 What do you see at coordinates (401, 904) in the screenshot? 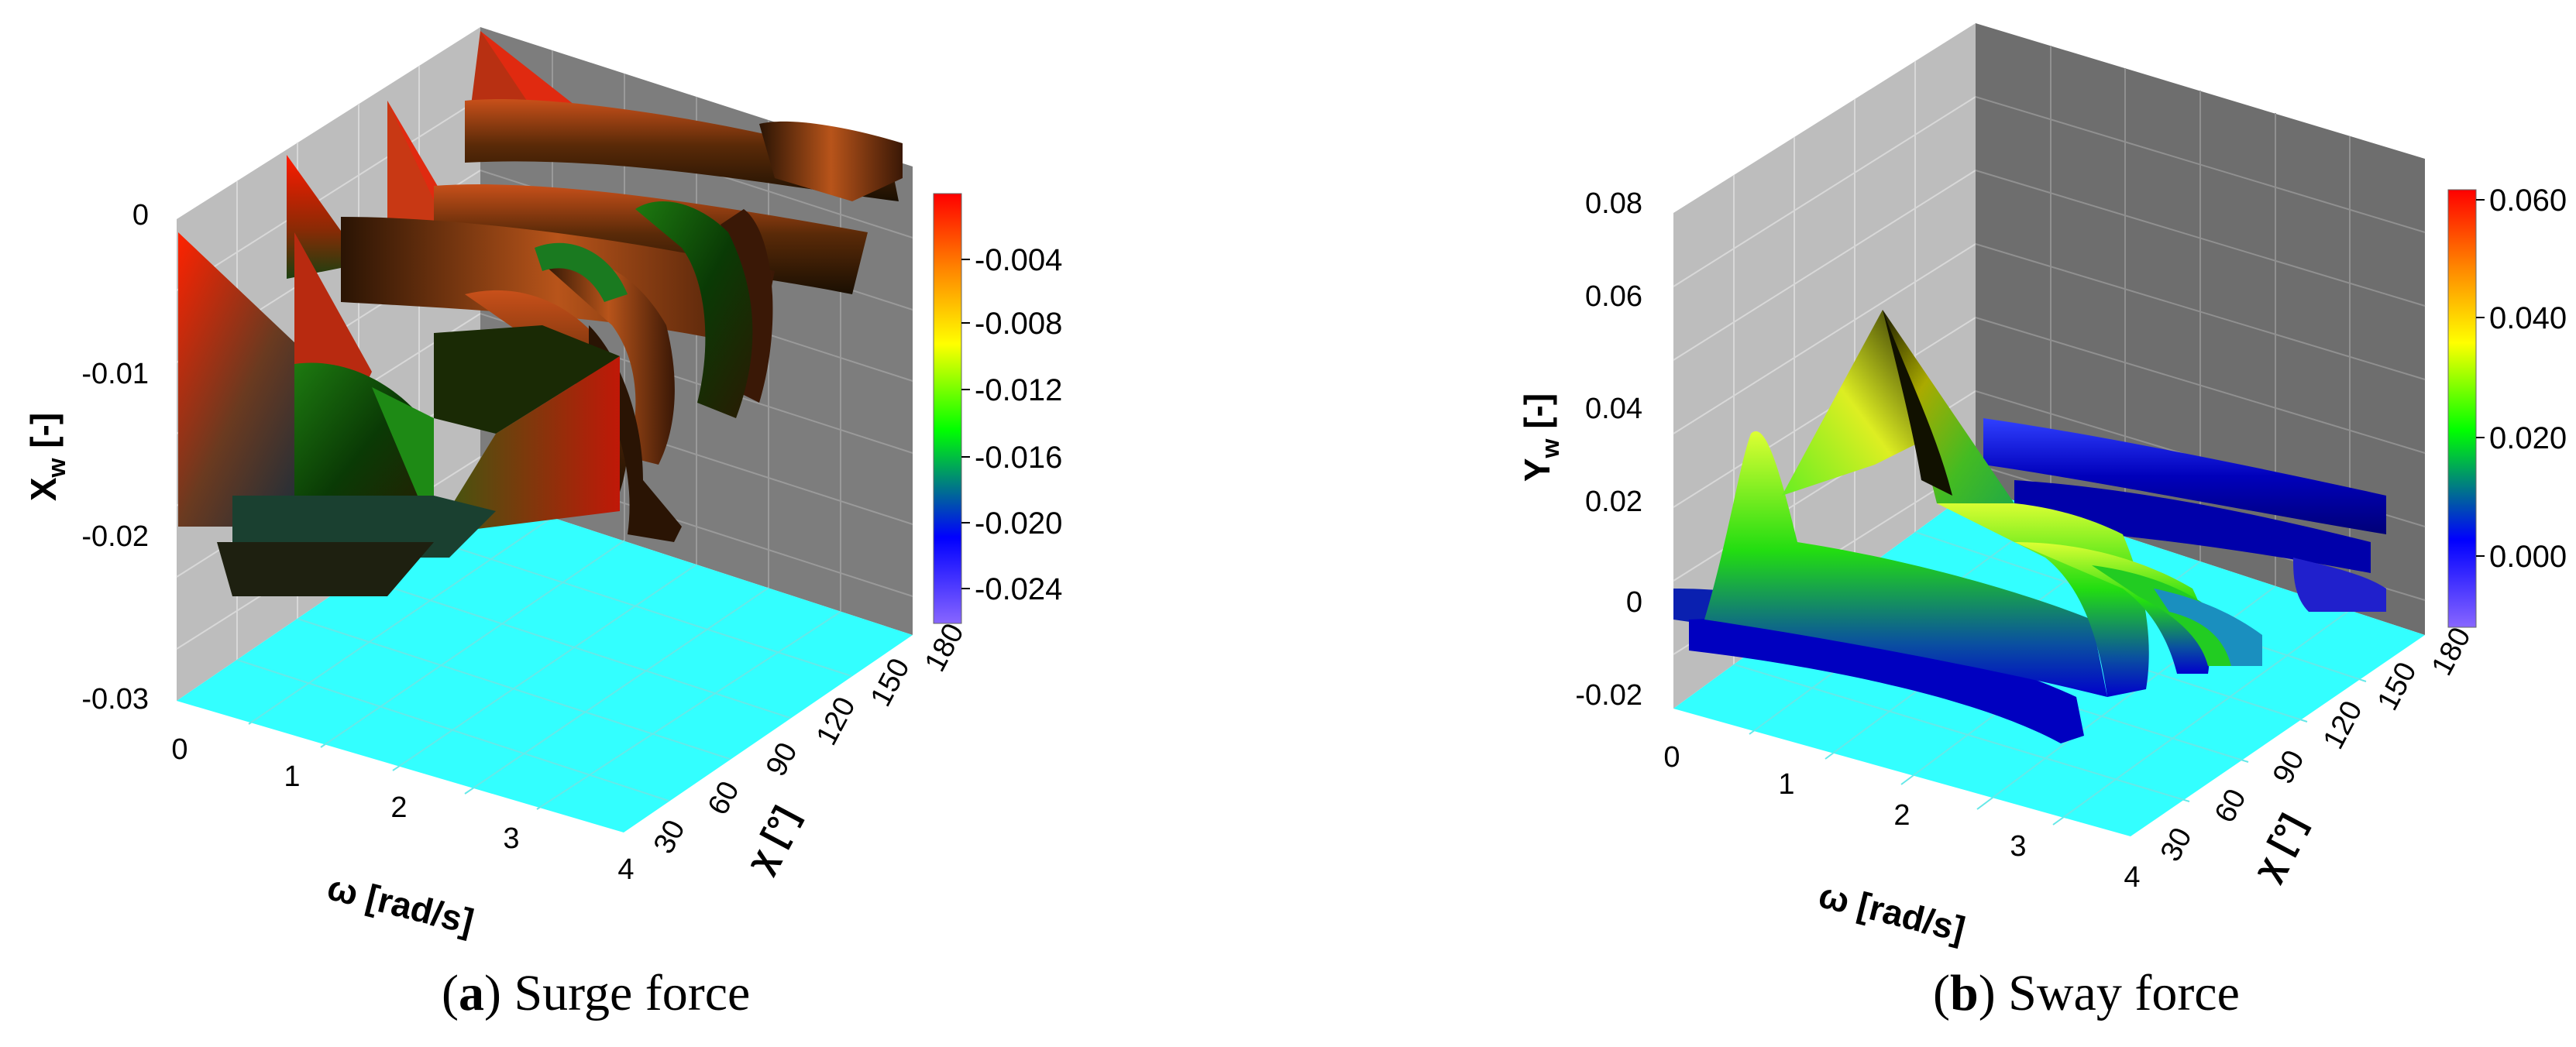
I see `chart-a-x-label: ω [rad/s]` at bounding box center [401, 904].